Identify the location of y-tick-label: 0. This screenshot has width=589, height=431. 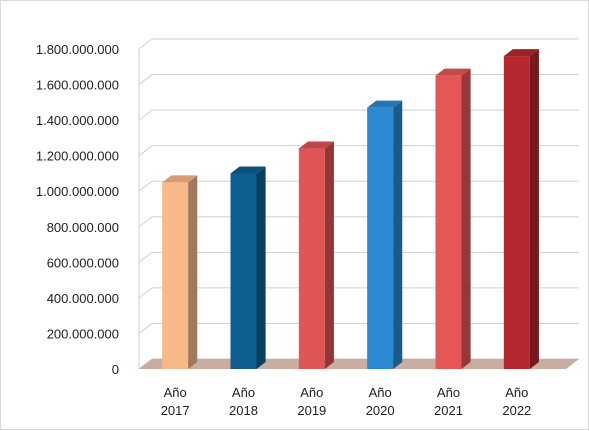
(115, 369).